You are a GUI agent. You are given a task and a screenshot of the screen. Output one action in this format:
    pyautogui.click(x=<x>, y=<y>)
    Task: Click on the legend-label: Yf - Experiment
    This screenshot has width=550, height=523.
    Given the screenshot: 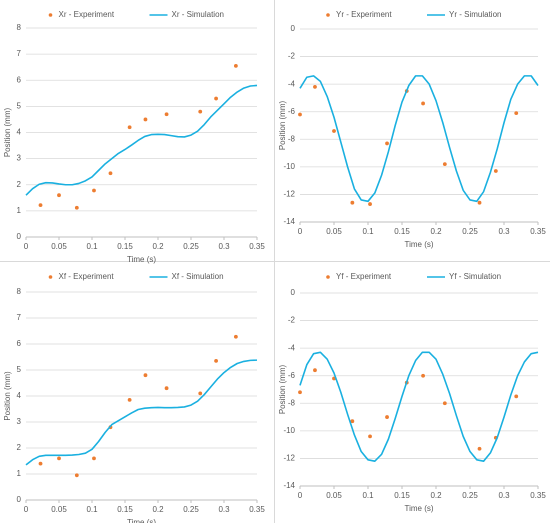 What is the action you would take?
    pyautogui.click(x=364, y=276)
    